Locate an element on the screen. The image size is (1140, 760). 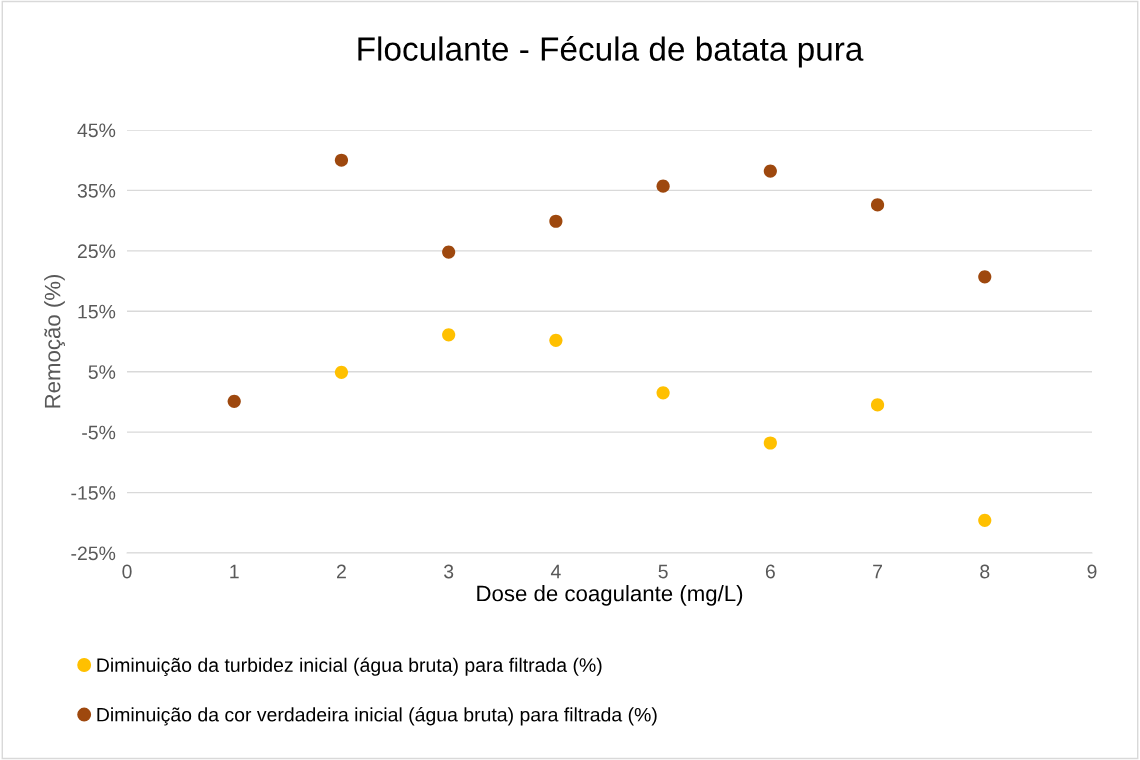
x-tick-label: 3 is located at coordinates (449, 571).